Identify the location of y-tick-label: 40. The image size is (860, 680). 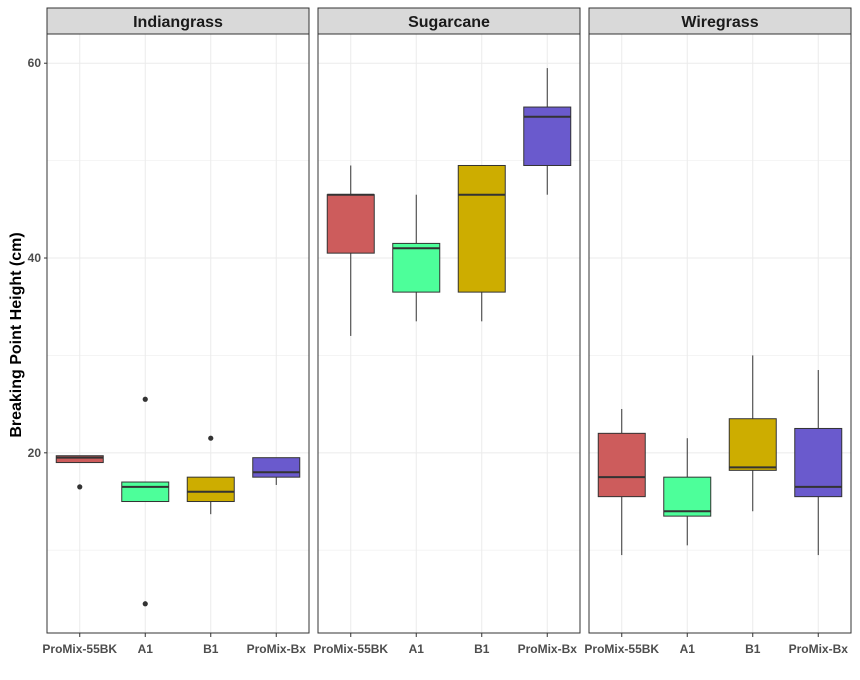
(35, 258).